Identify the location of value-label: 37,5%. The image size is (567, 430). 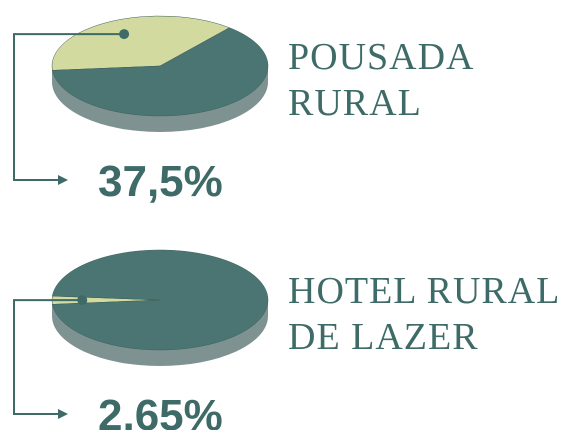
(160, 181).